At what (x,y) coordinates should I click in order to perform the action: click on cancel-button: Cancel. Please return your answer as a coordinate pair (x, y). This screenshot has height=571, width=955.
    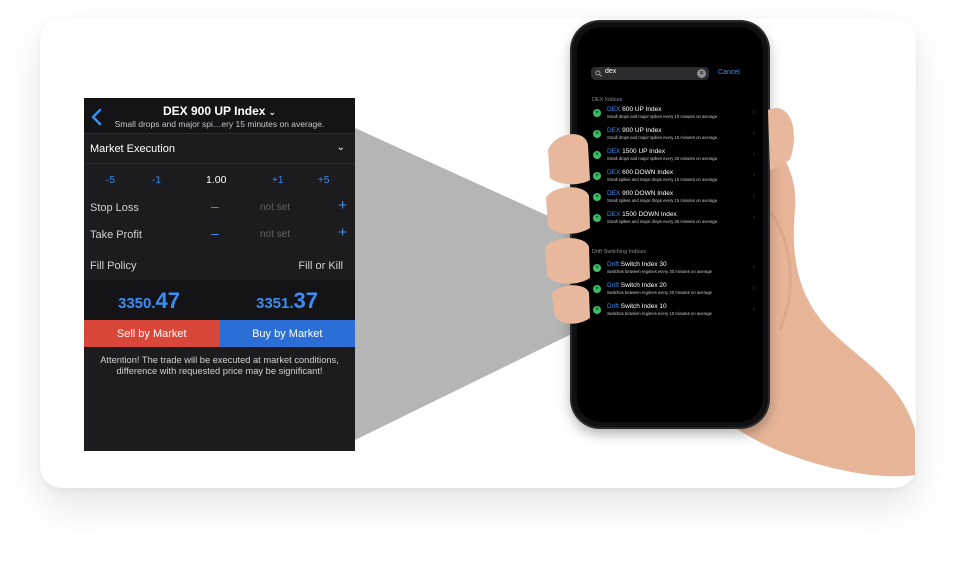
    Looking at the image, I should click on (729, 72).